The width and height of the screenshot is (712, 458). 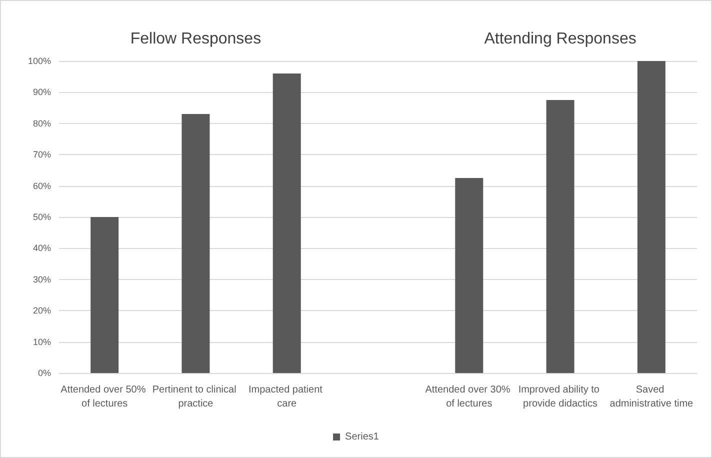 I want to click on y-tick-label: 70%, so click(x=41, y=155).